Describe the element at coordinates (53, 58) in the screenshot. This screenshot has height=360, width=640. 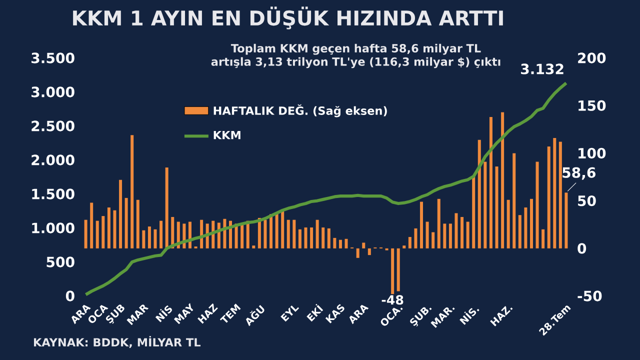
I see `y-tick-label: 3.500` at that location.